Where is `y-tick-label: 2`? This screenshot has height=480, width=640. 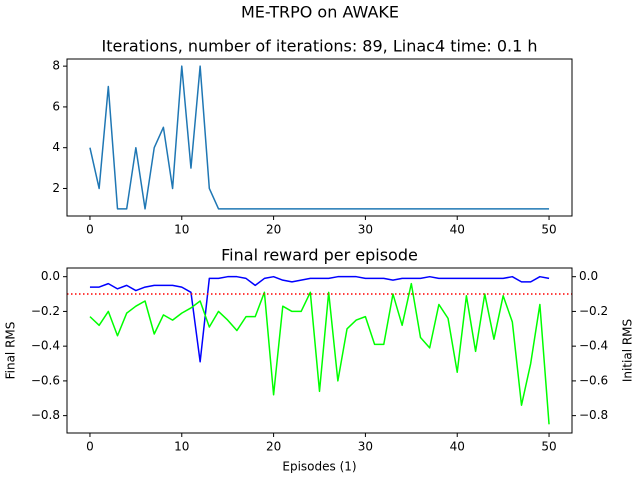 y-tick-label: 2 is located at coordinates (56, 188).